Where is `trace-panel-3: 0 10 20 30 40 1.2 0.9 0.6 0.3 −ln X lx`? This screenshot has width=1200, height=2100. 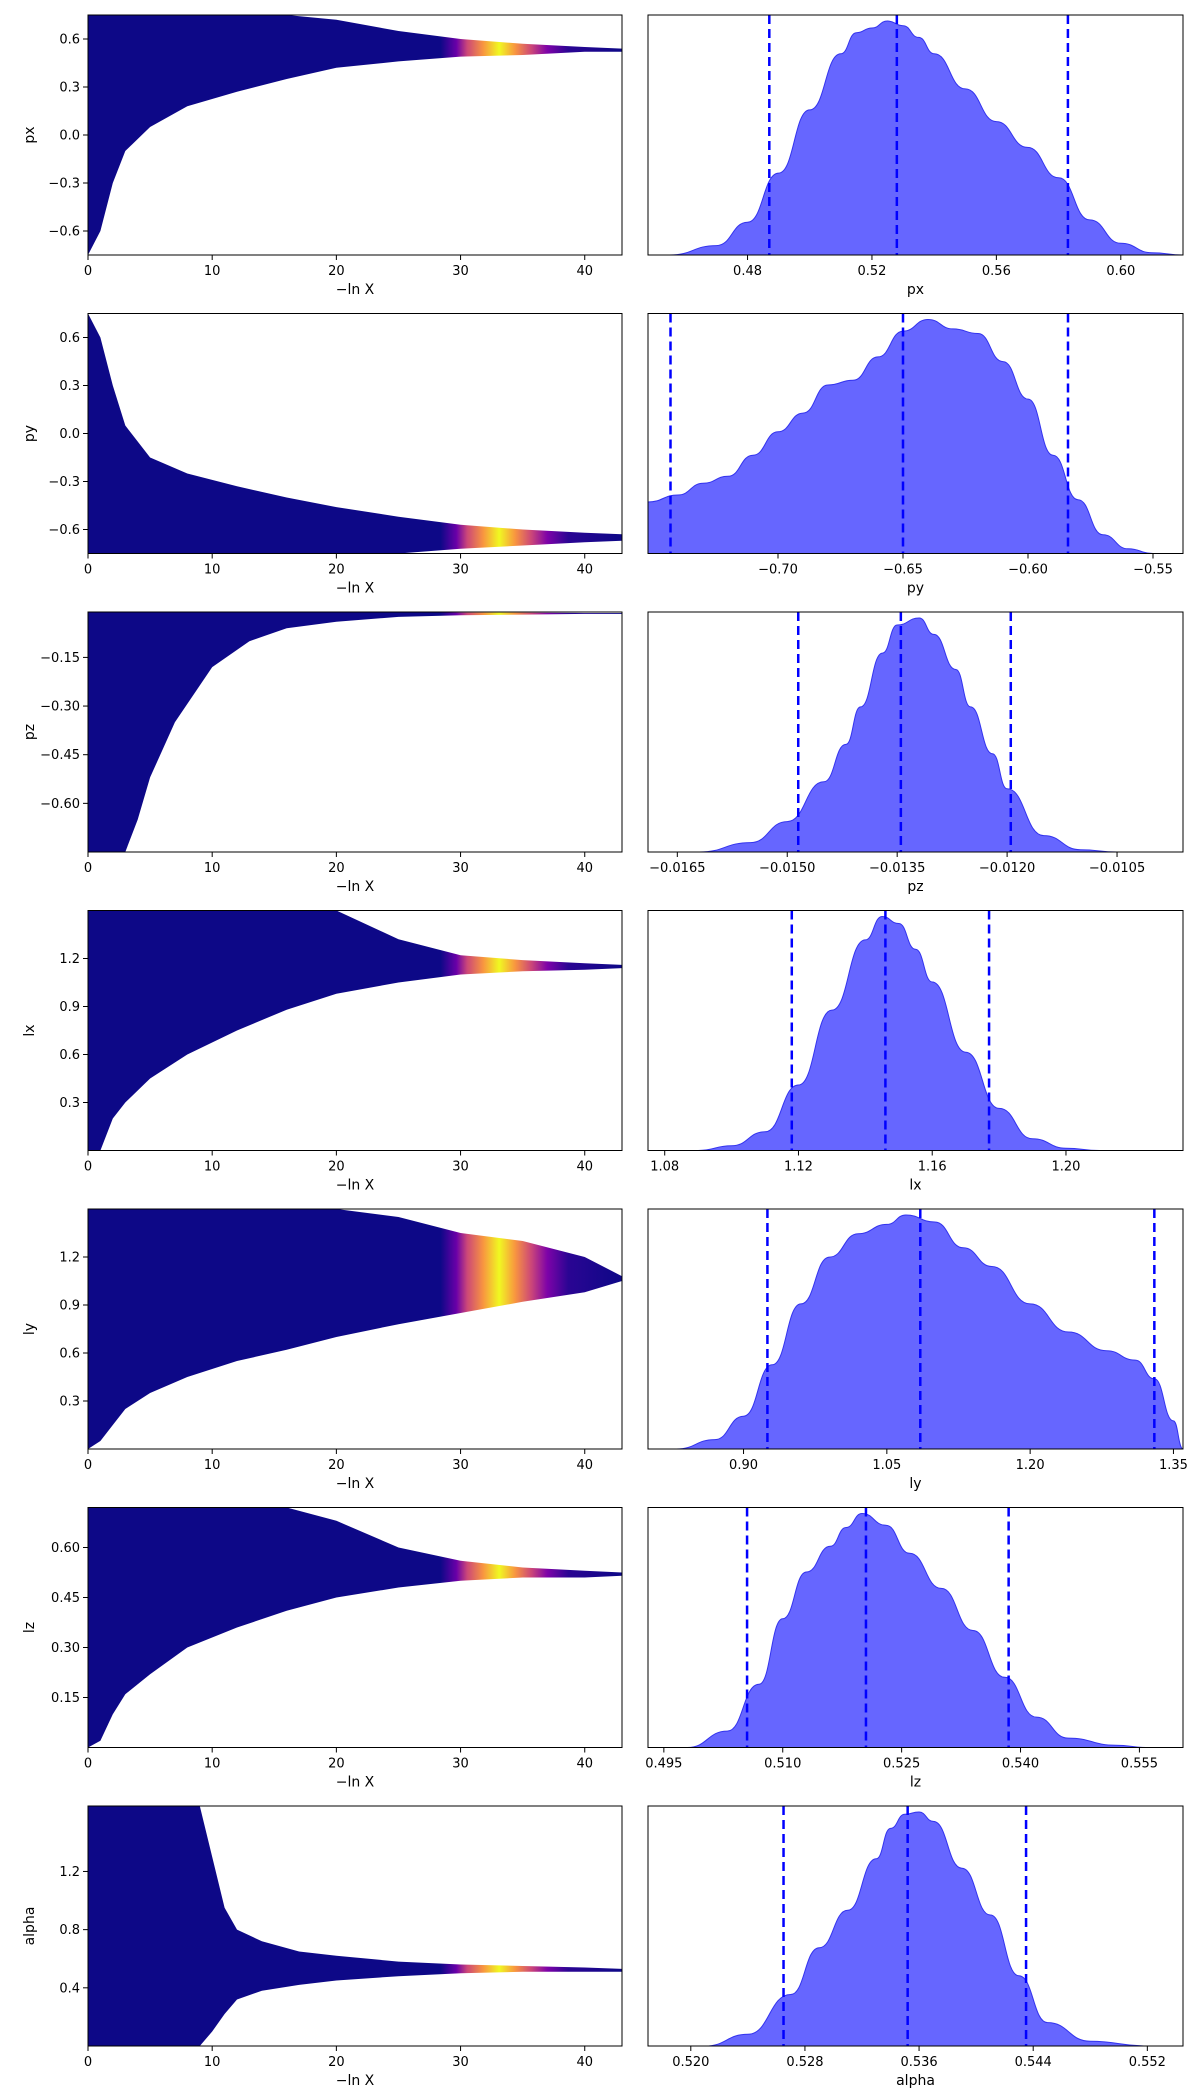 trace-panel-3: 0 10 20 30 40 1.2 0.9 0.6 0.3 −ln X lx is located at coordinates (322, 1052).